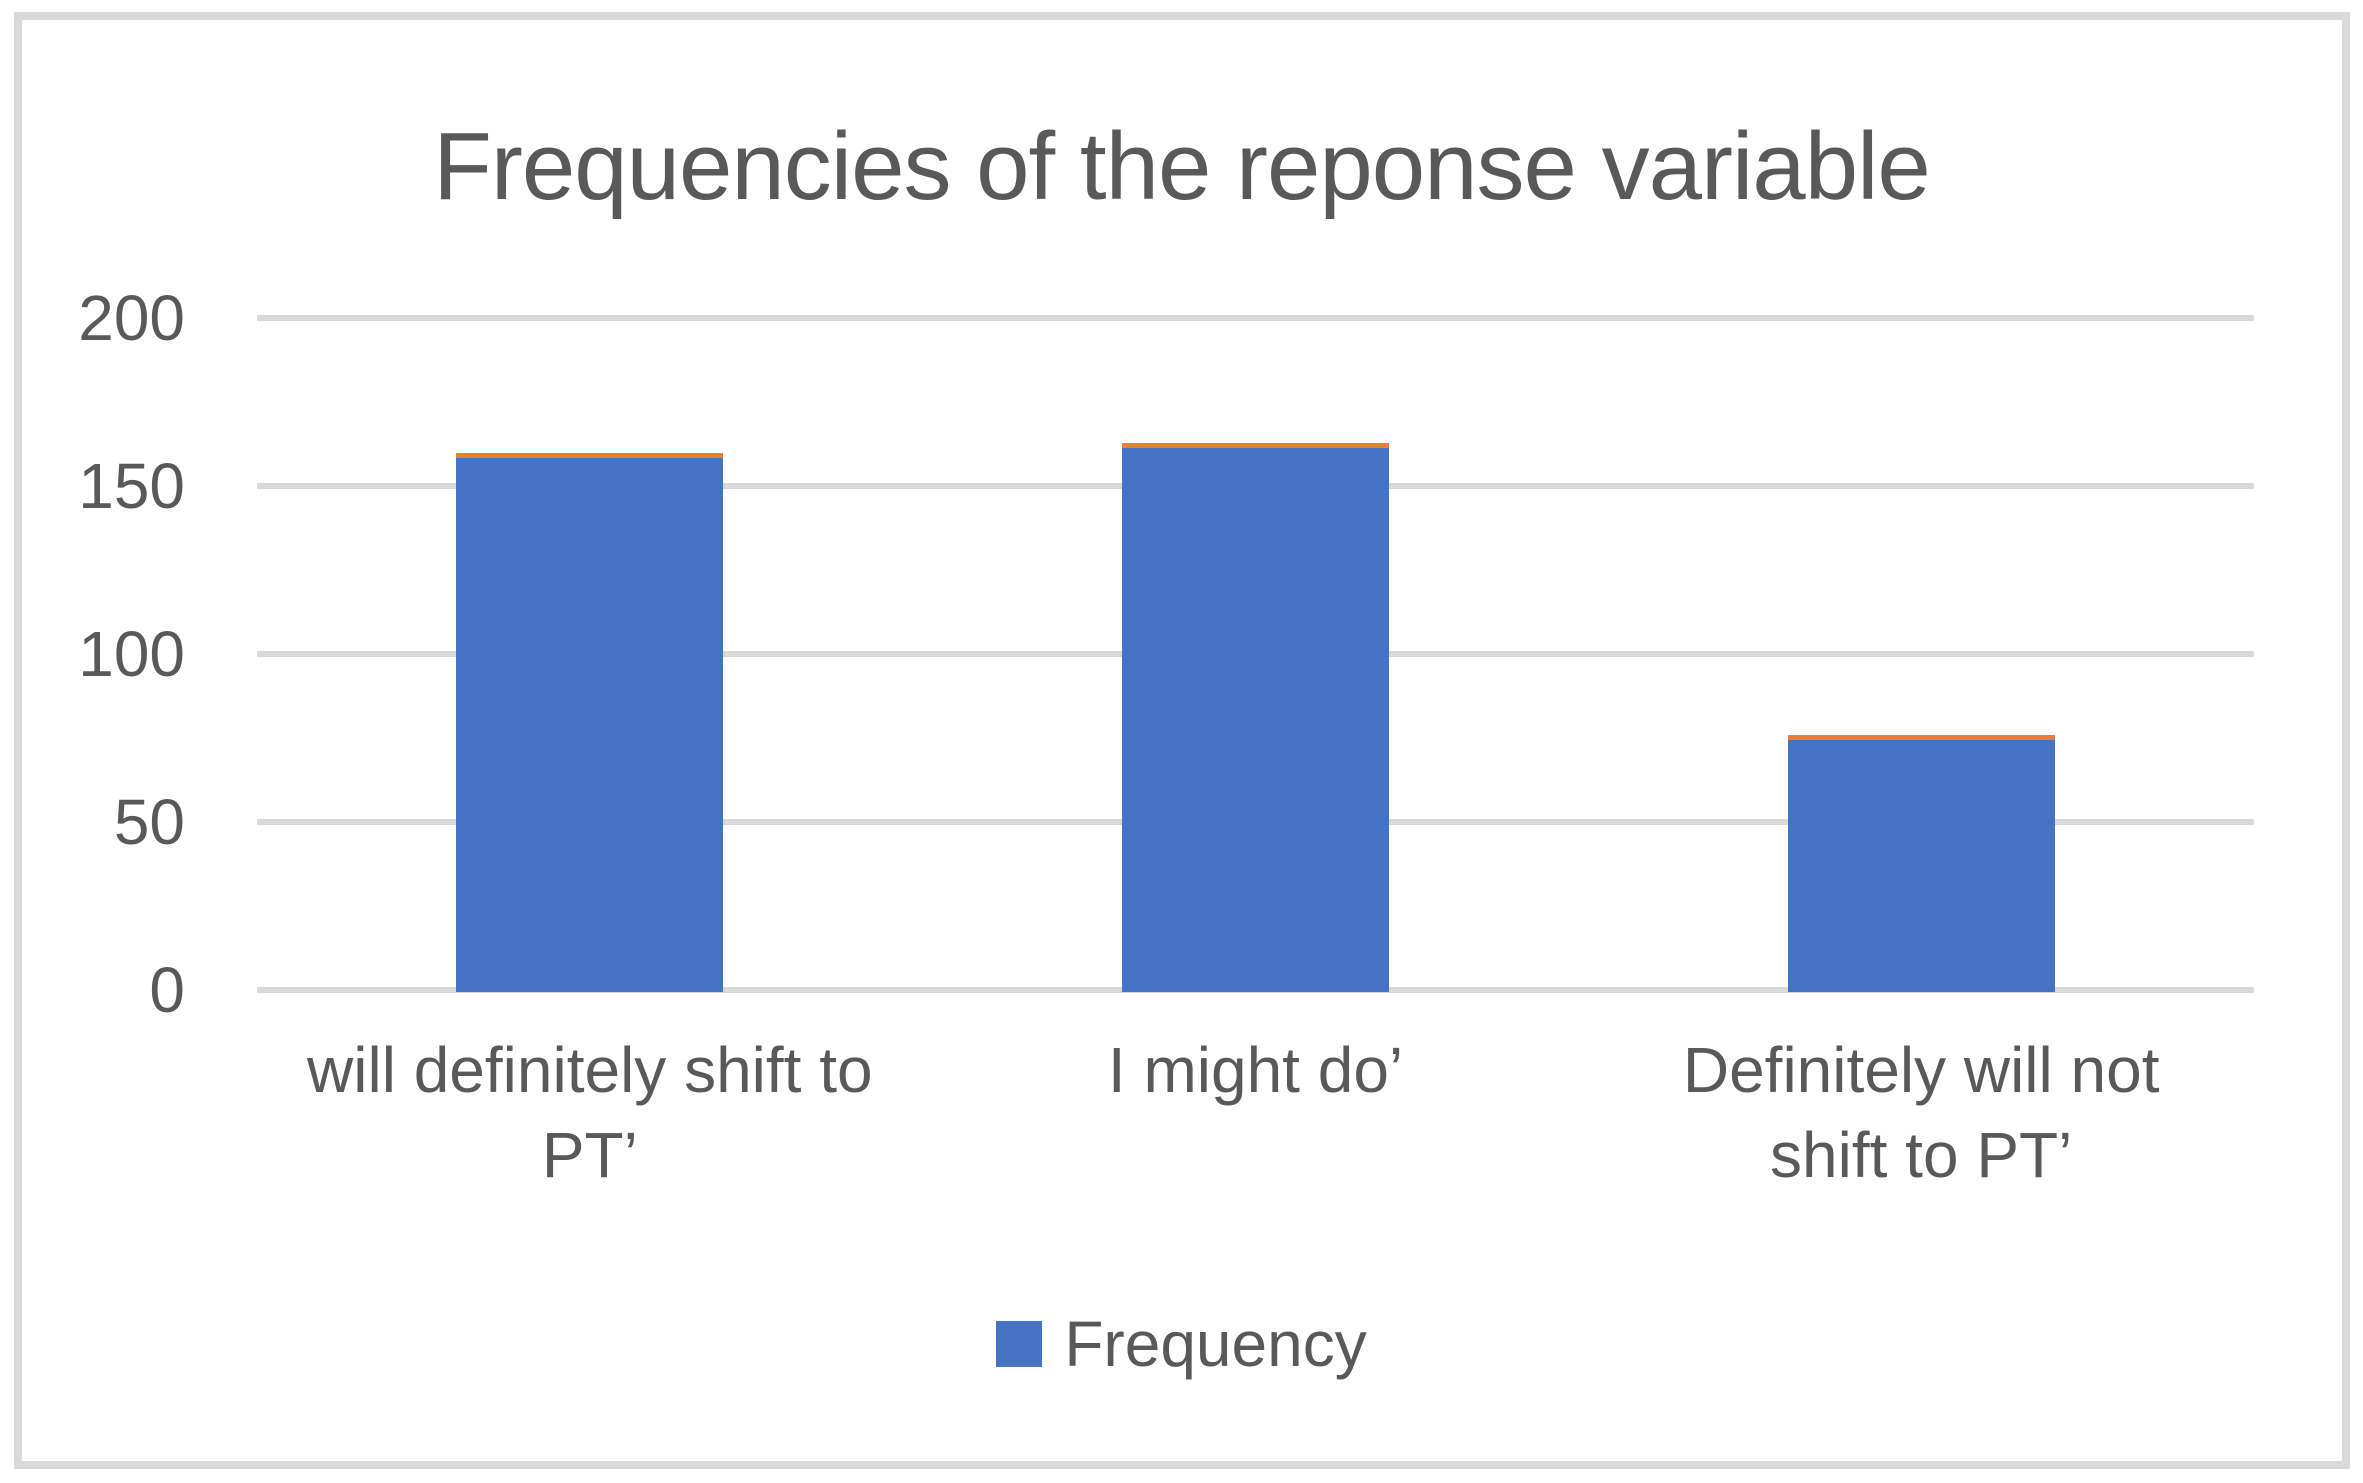 This screenshot has width=2363, height=1483. What do you see at coordinates (590, 1070) in the screenshot?
I see `x-axis-category-label-line: will definitely shift to` at bounding box center [590, 1070].